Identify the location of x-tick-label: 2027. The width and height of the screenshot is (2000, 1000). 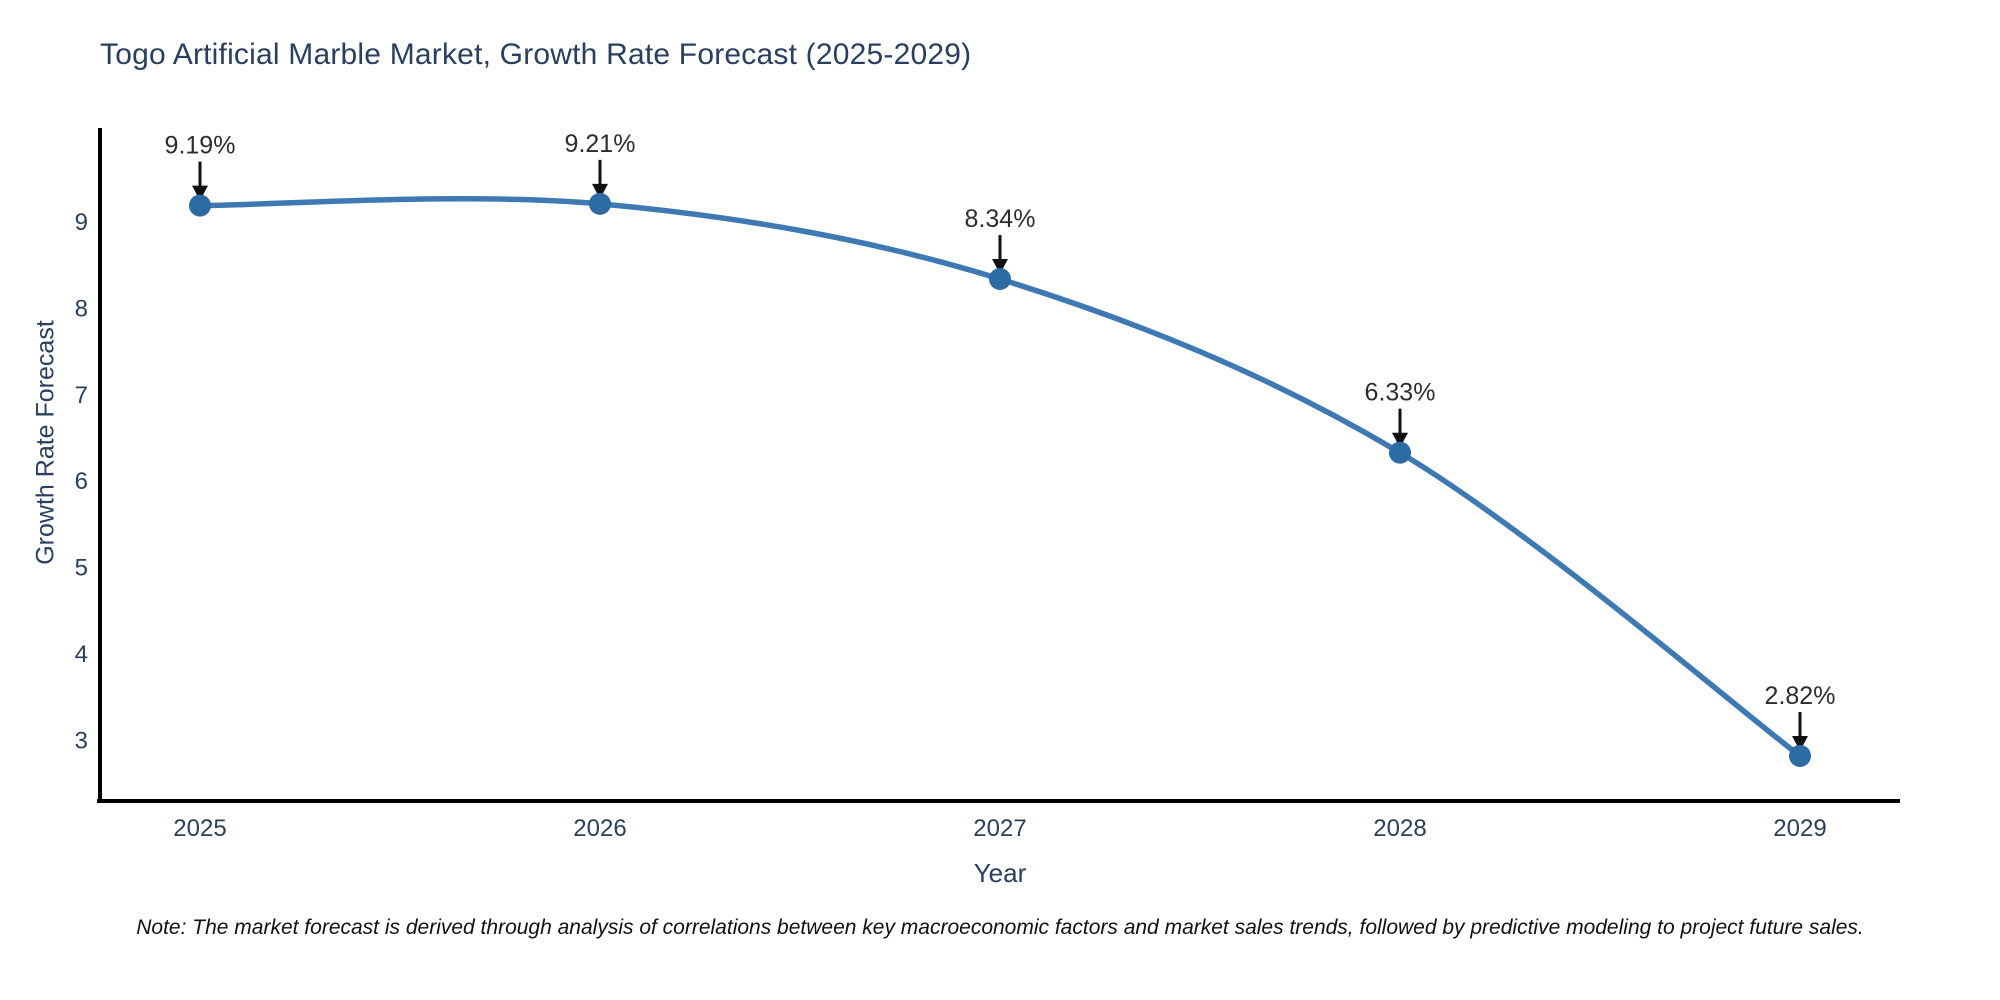
(999, 828).